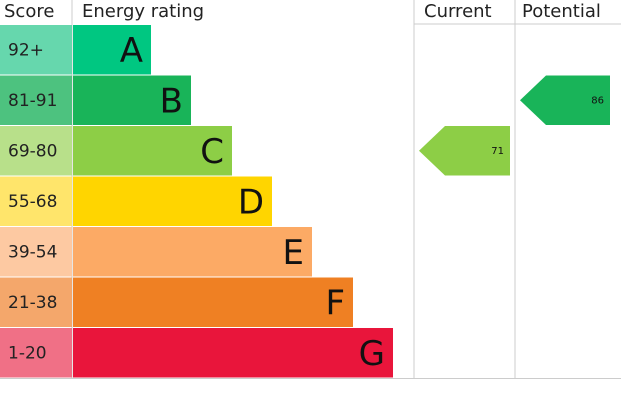 Image resolution: width=621 pixels, height=408 pixels. Describe the element at coordinates (32, 303) in the screenshot. I see `score-label: 21-38` at that location.